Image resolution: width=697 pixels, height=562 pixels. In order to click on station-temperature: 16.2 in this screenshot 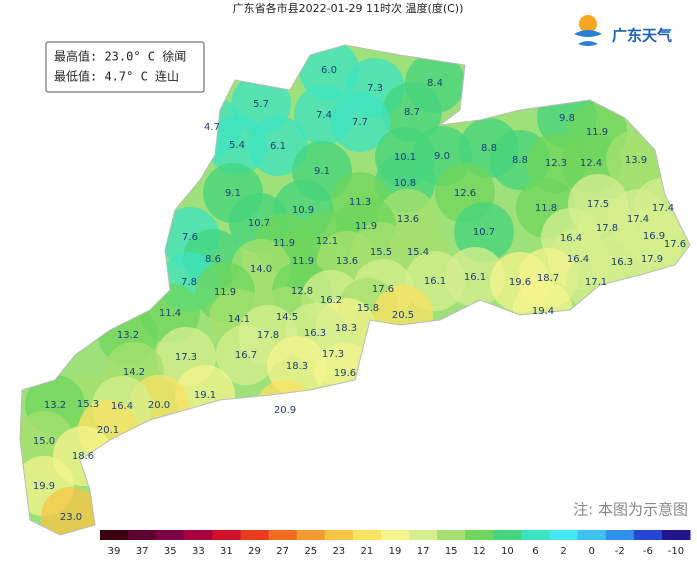, I will do `click(331, 300)`.